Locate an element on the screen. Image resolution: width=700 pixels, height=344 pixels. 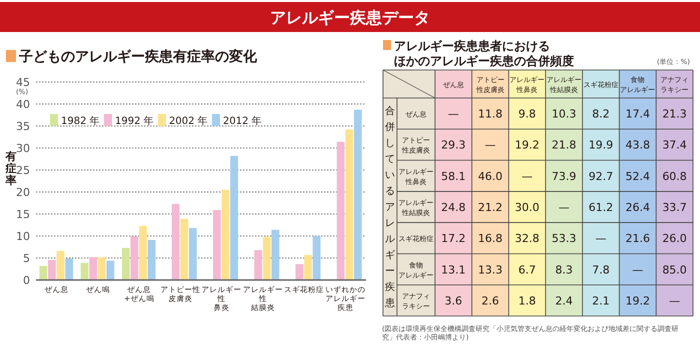
data-label: 61.2 is located at coordinates (601, 207).